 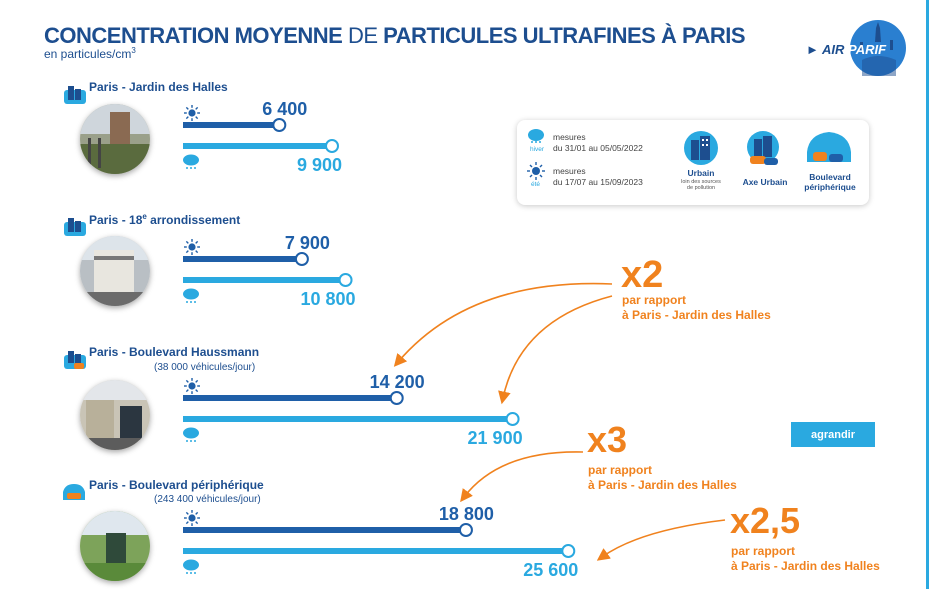 I want to click on station-name-boulevard-peripherique: Paris - Boulevard périphérique, so click(x=176, y=485).